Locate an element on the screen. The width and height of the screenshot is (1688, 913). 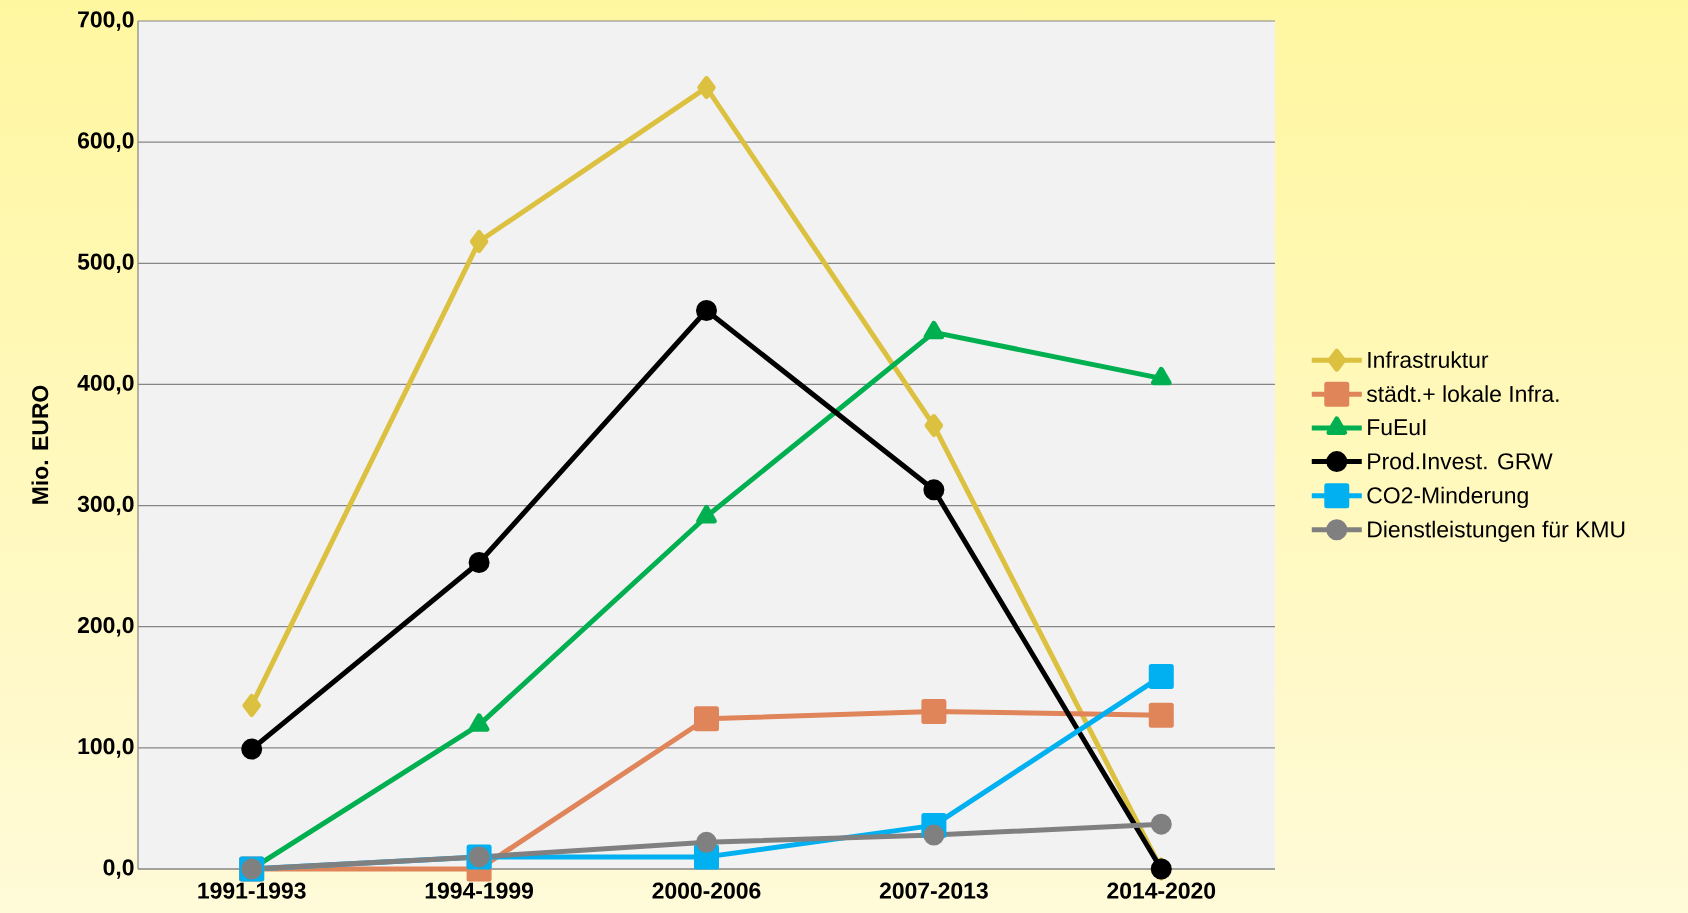
legend-label: Dienstleistungen für KMU is located at coordinates (1496, 531).